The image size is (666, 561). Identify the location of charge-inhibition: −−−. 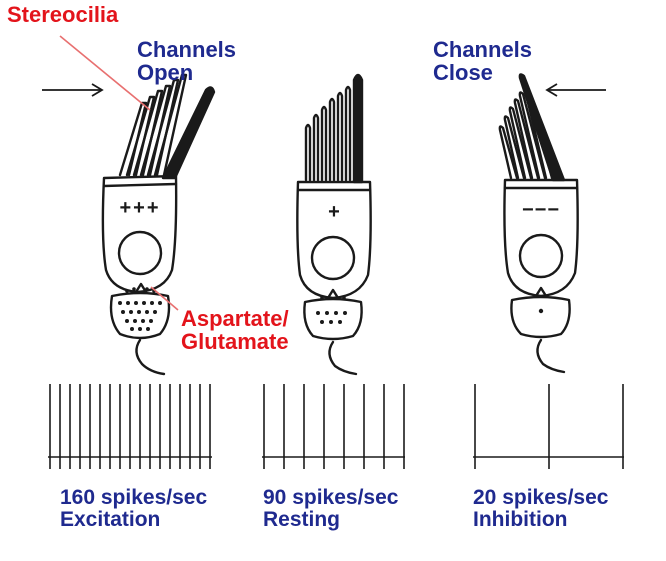
(541, 210).